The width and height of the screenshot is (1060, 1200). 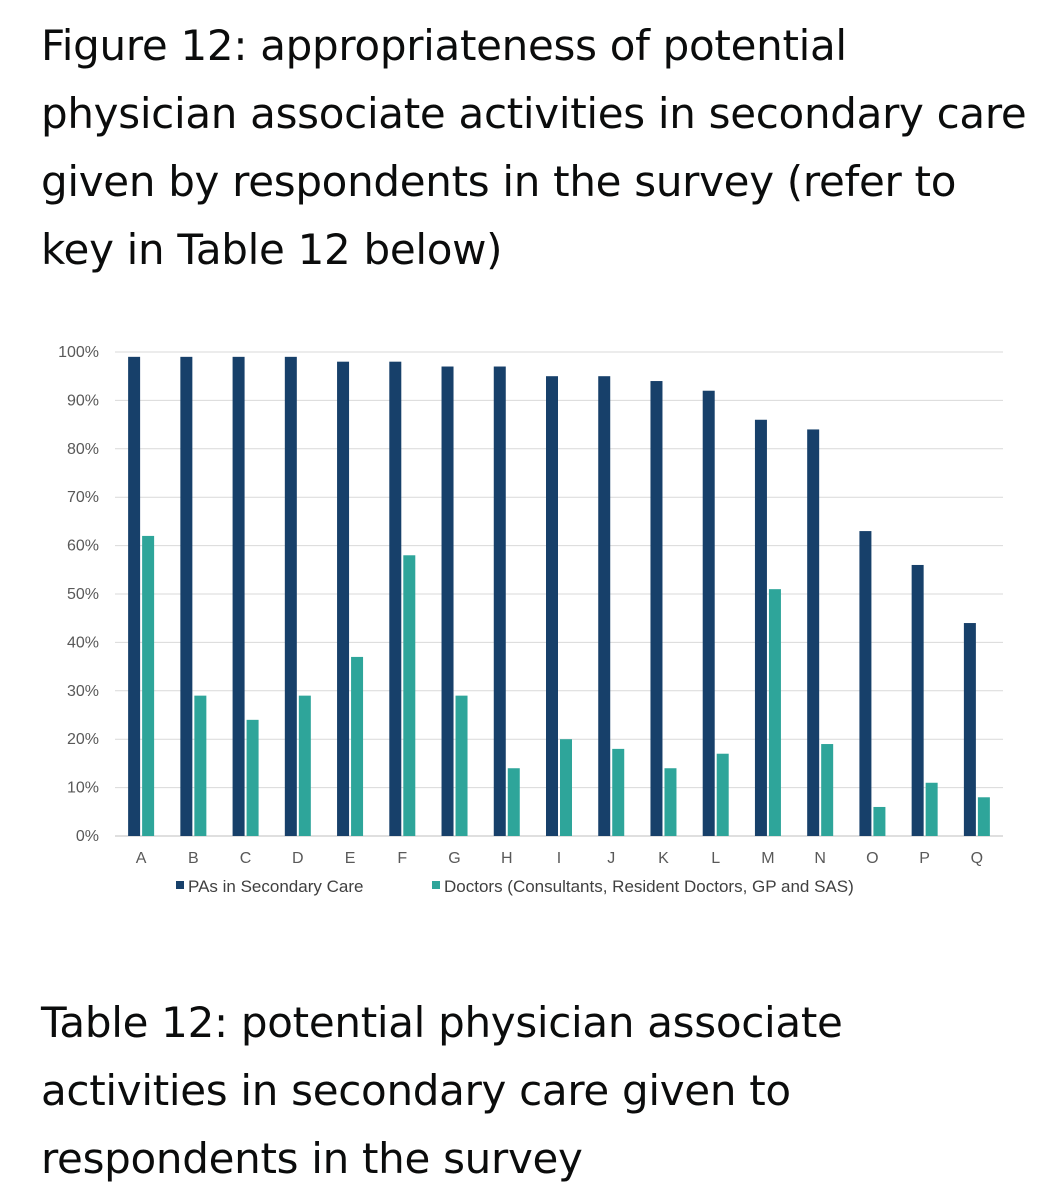 What do you see at coordinates (275, 886) in the screenshot?
I see `legend-label: PAs in Secondary Care` at bounding box center [275, 886].